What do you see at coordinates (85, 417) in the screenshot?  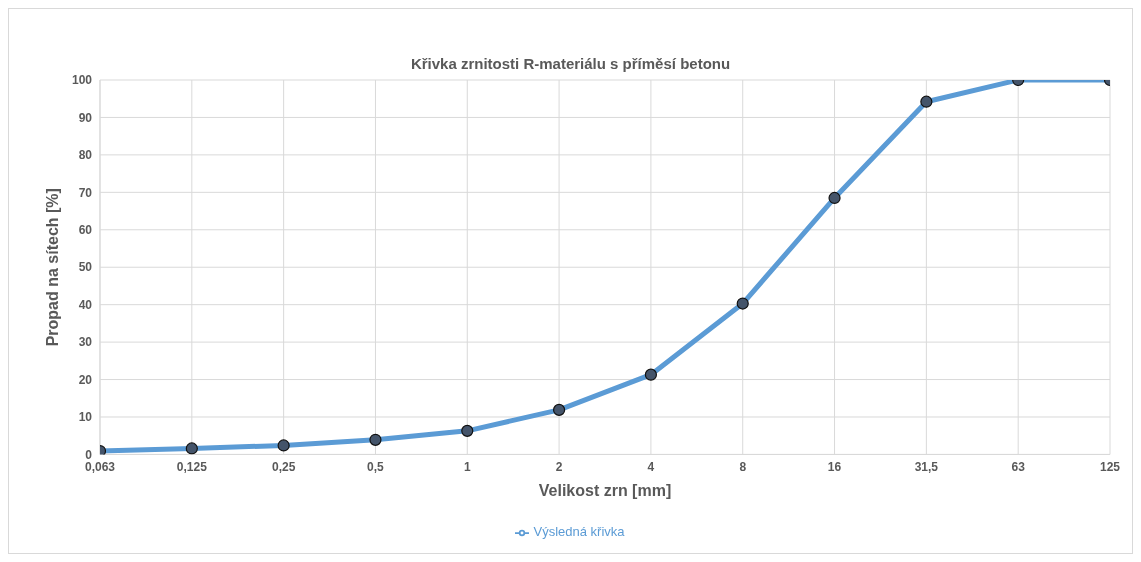 I see `y-tick-label: 10` at bounding box center [85, 417].